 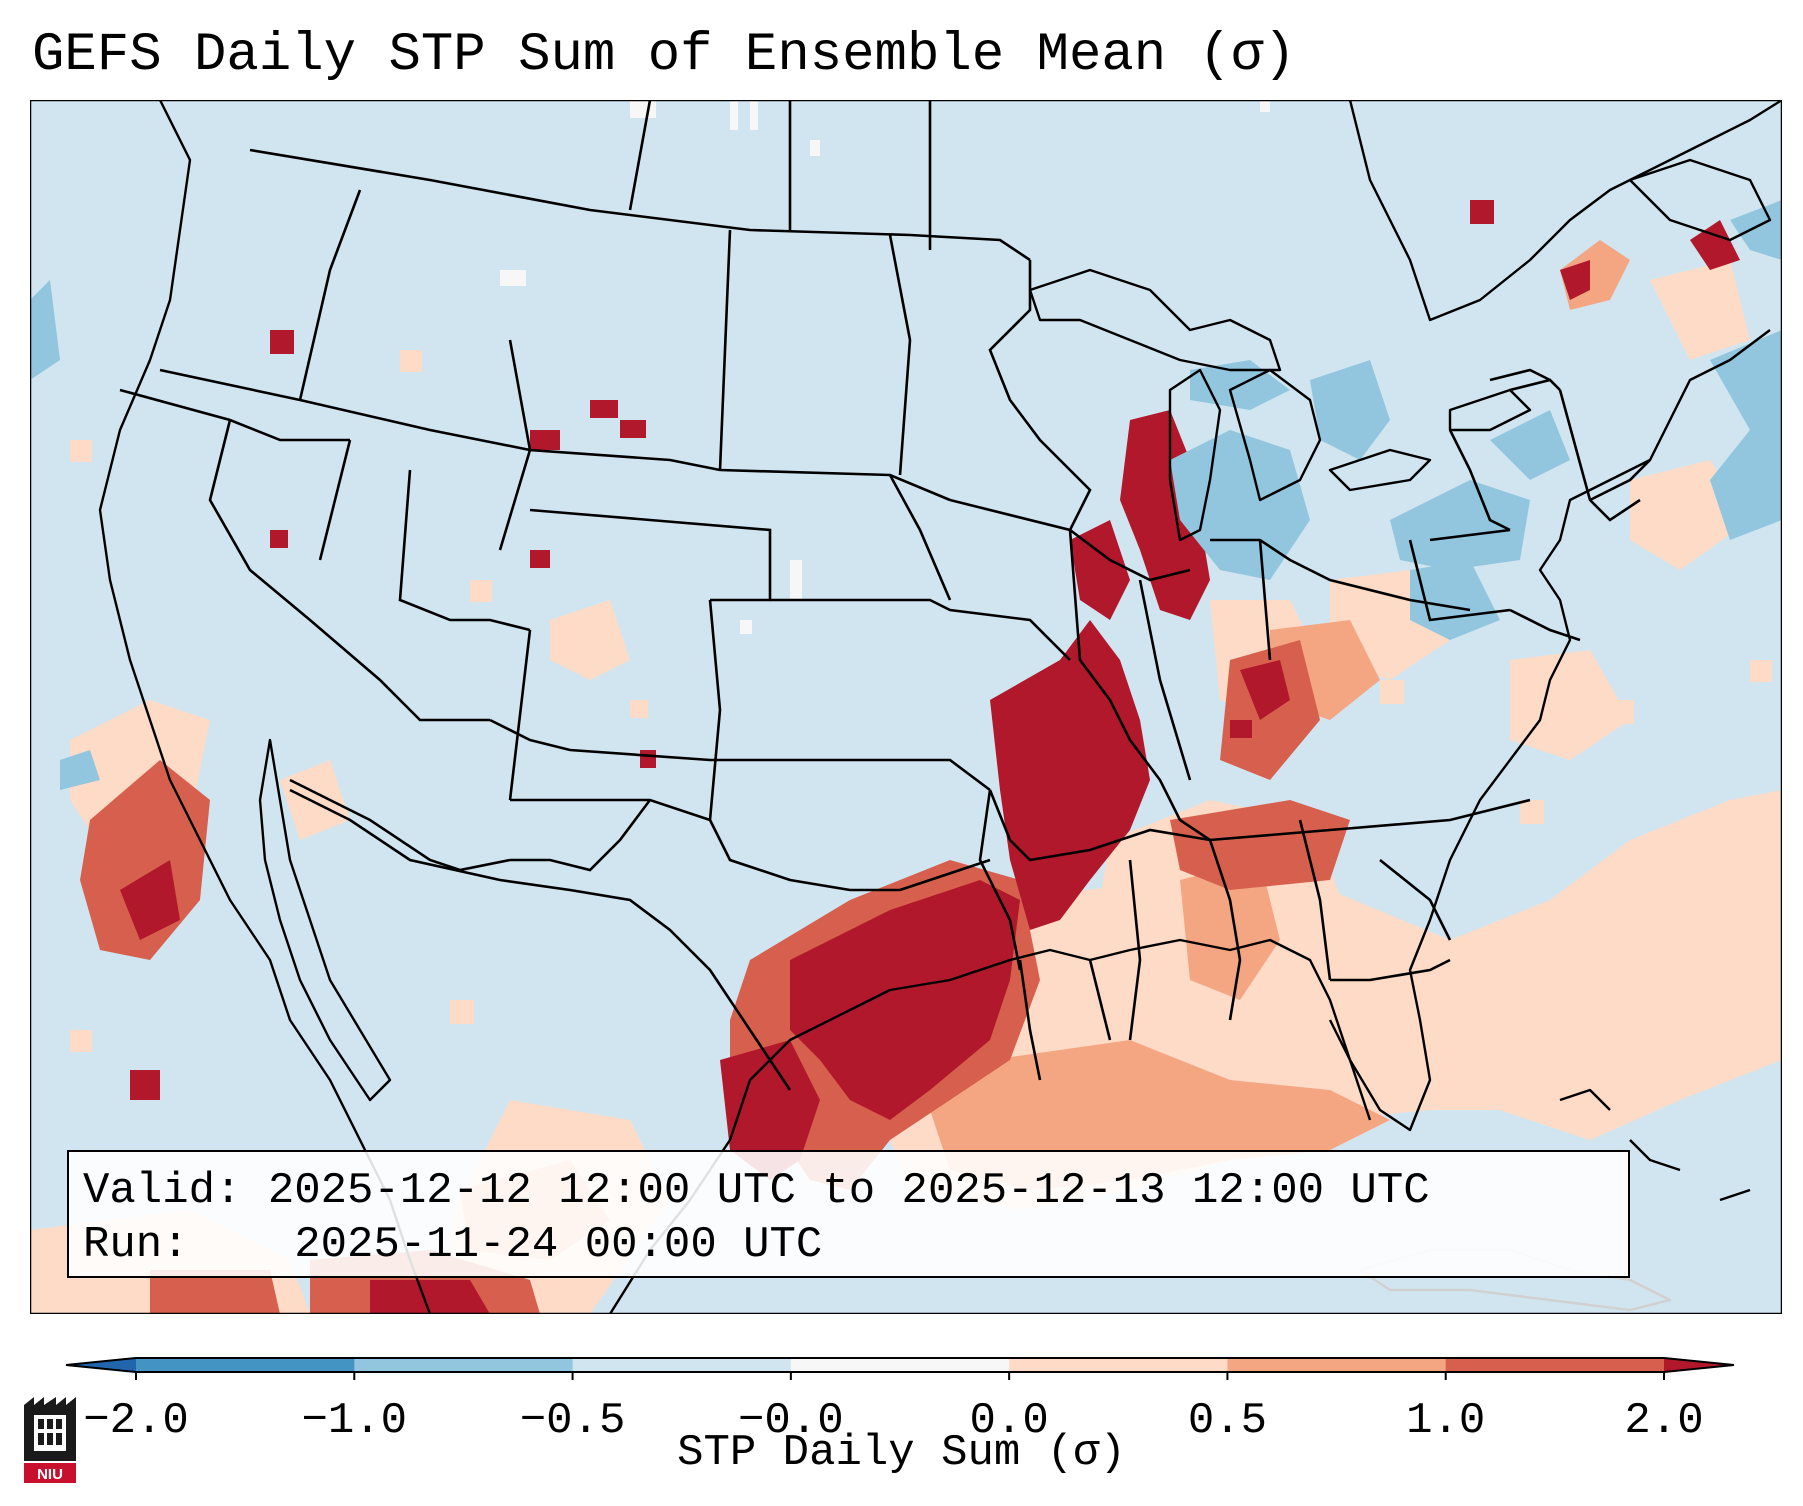 What do you see at coordinates (791, 1421) in the screenshot?
I see `colorbar-tick-label: −0.0` at bounding box center [791, 1421].